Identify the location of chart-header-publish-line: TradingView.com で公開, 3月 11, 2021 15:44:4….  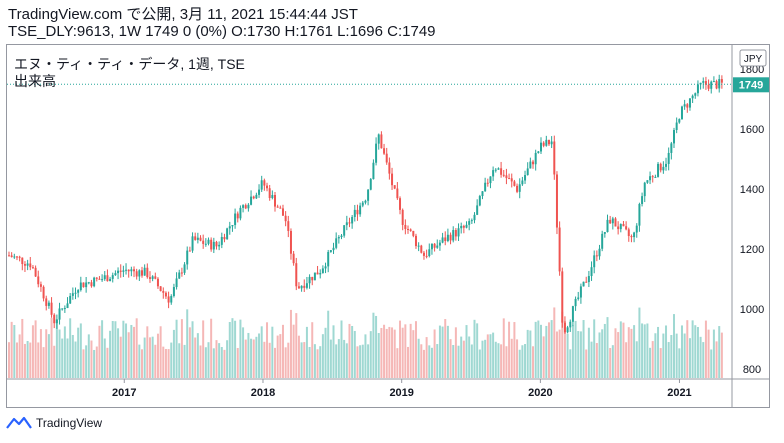
(183, 14).